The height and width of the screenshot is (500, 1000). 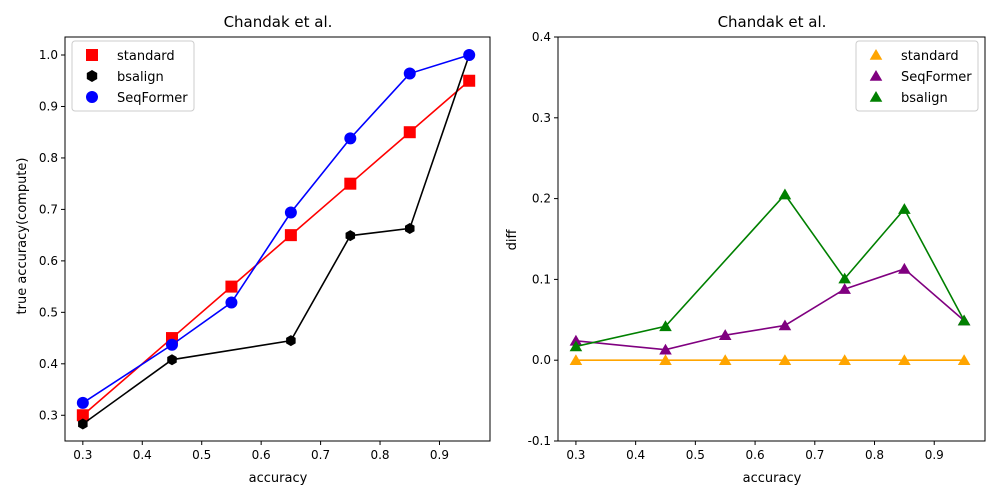 What do you see at coordinates (48, 312) in the screenshot?
I see `y-tick-label: 0.5` at bounding box center [48, 312].